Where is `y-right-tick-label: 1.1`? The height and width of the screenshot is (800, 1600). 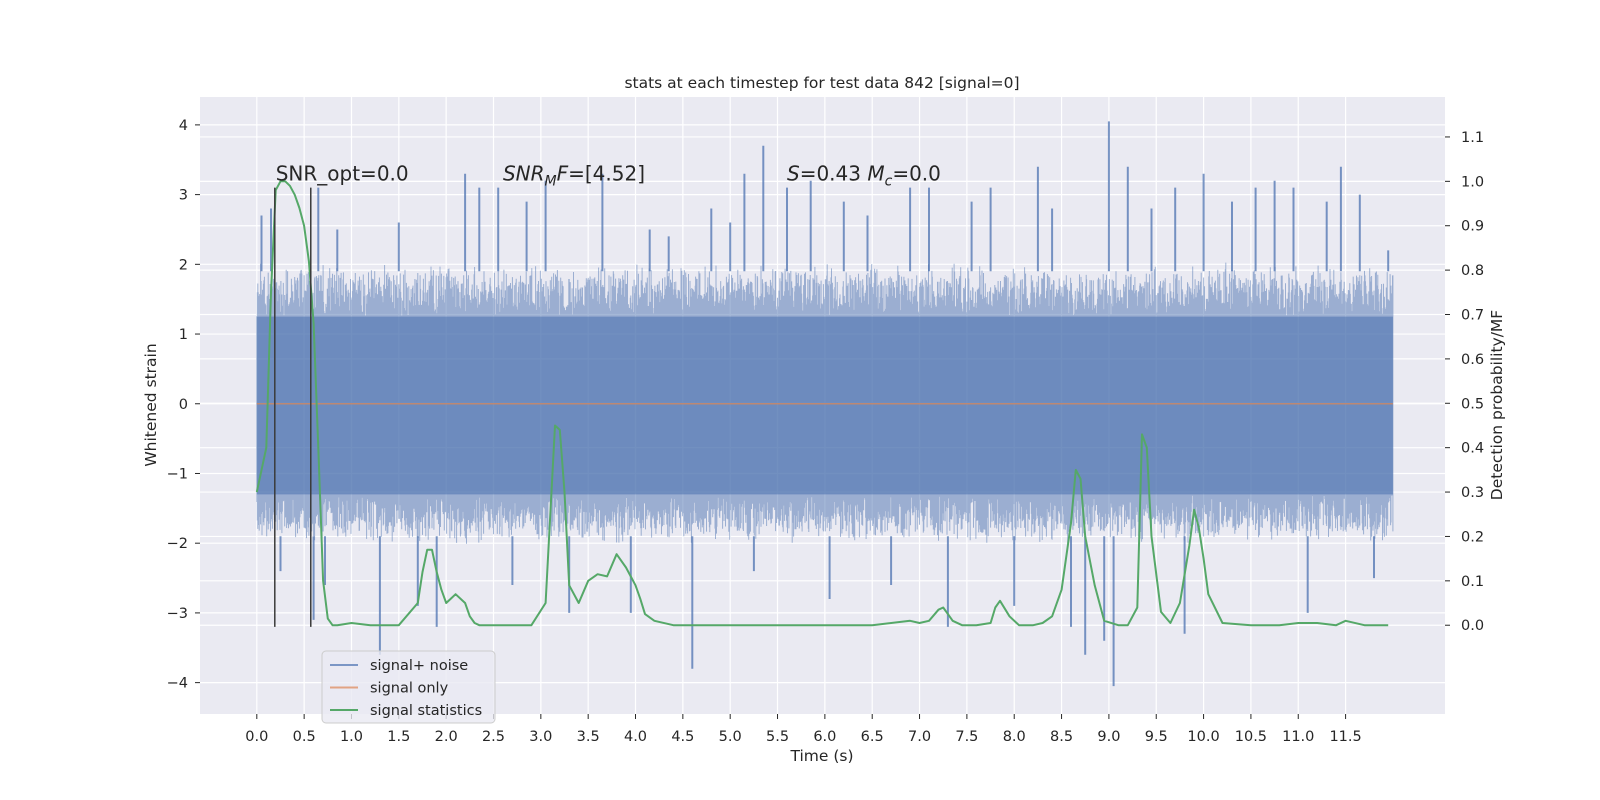
y-right-tick-label: 1.1 is located at coordinates (1472, 138).